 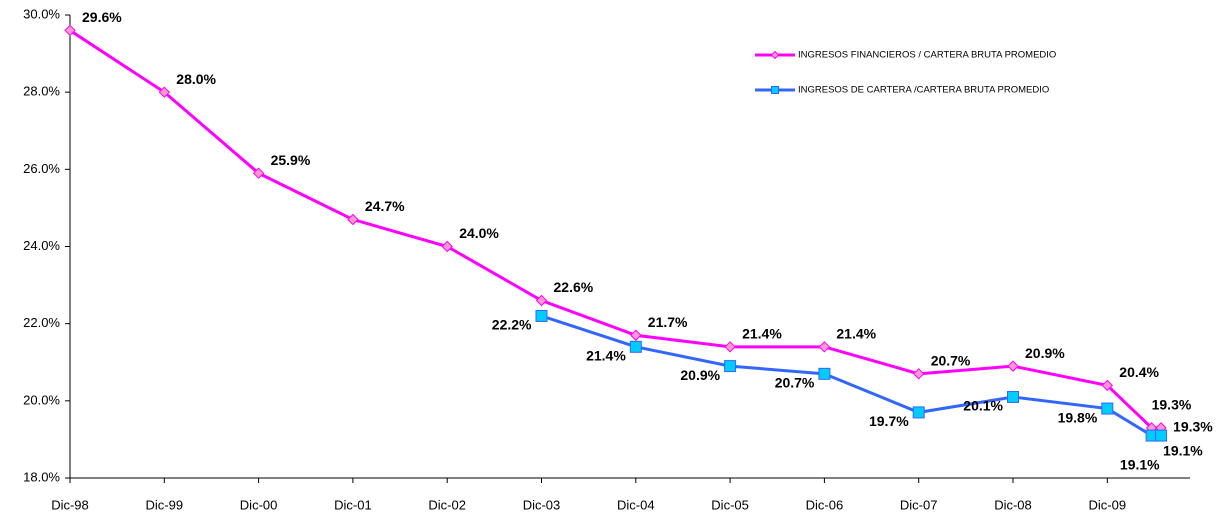 What do you see at coordinates (825, 504) in the screenshot?
I see `x-tick-label: Dic-06` at bounding box center [825, 504].